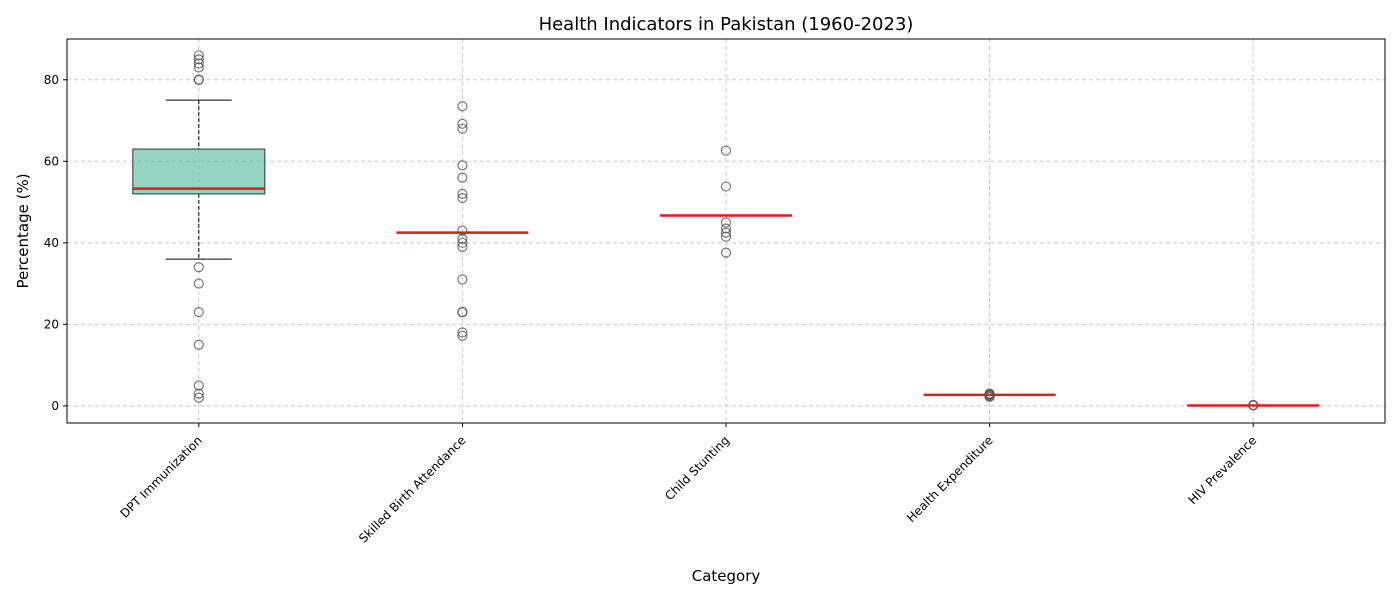 Image resolution: width=1400 pixels, height=600 pixels. I want to click on x-tick-label: Child Stunting, so click(697, 468).